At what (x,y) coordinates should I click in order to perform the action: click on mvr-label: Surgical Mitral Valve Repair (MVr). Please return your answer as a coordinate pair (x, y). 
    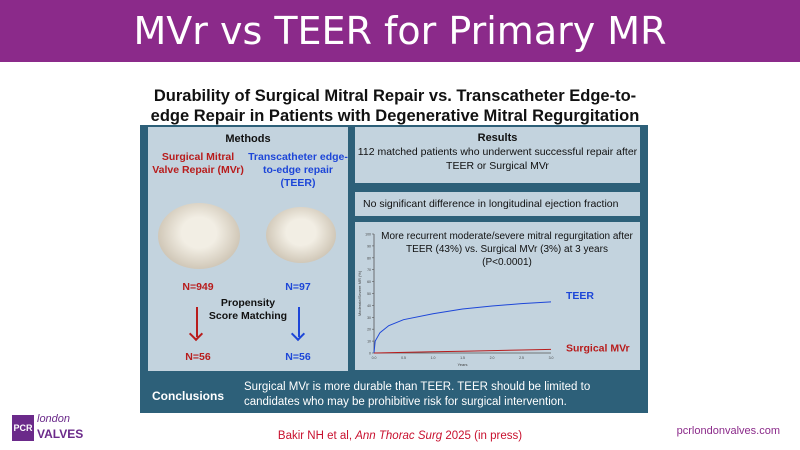
    Looking at the image, I should click on (198, 163).